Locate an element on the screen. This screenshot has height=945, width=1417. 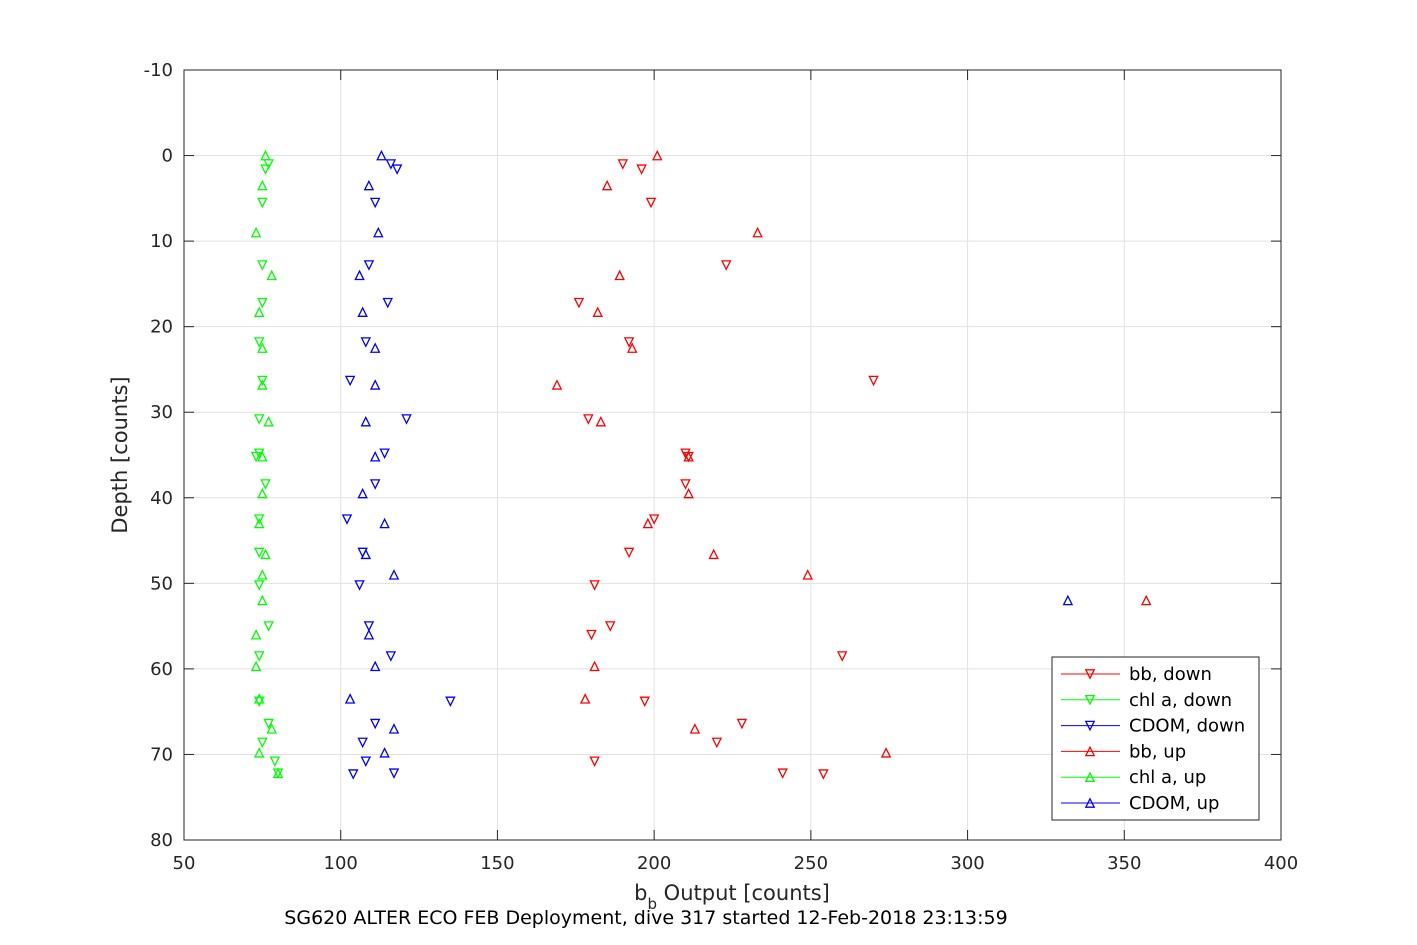
legend-label: chl a, up is located at coordinates (1167, 777).